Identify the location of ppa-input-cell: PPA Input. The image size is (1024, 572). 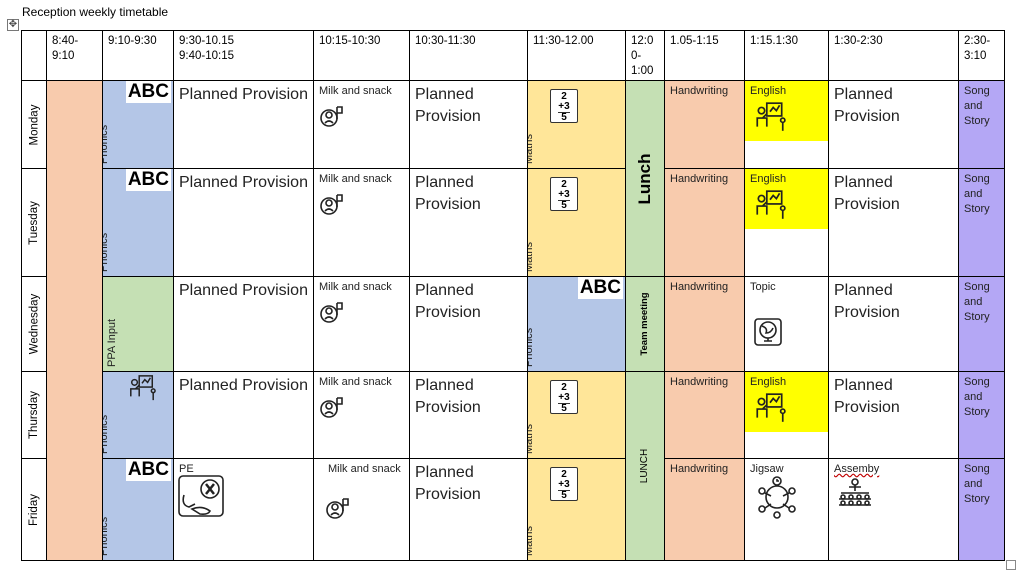
(138, 324).